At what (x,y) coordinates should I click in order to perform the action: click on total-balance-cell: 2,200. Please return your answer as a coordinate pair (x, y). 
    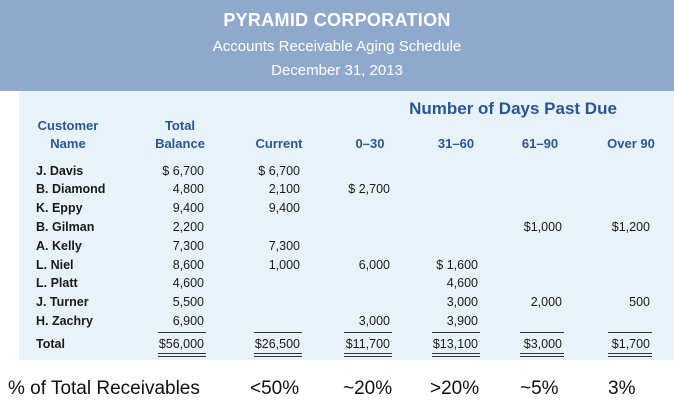
    Looking at the image, I should click on (188, 227).